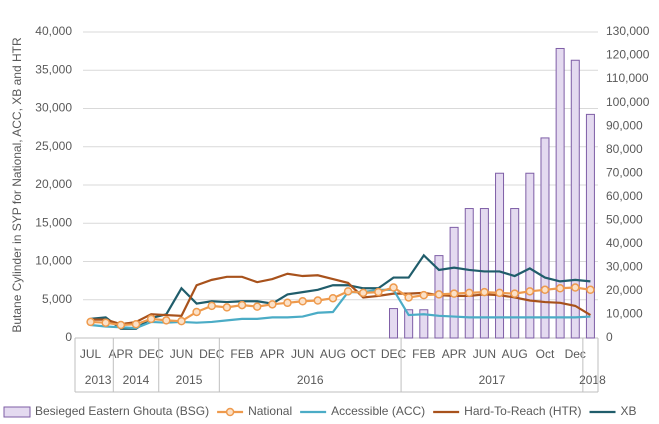  Describe the element at coordinates (545, 354) in the screenshot. I see `x-tick-label: Oct` at that location.